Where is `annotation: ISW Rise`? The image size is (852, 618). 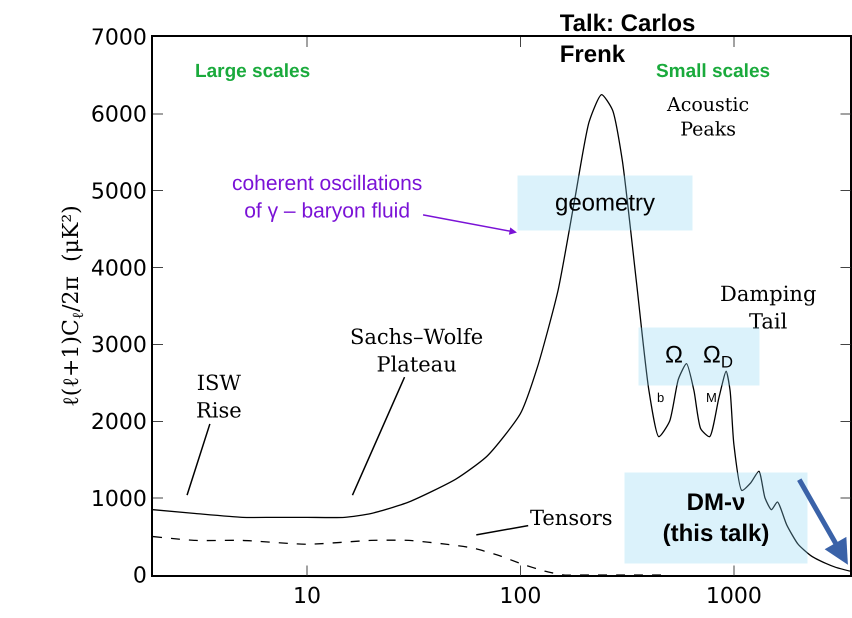
annotation: ISW Rise is located at coordinates (219, 396).